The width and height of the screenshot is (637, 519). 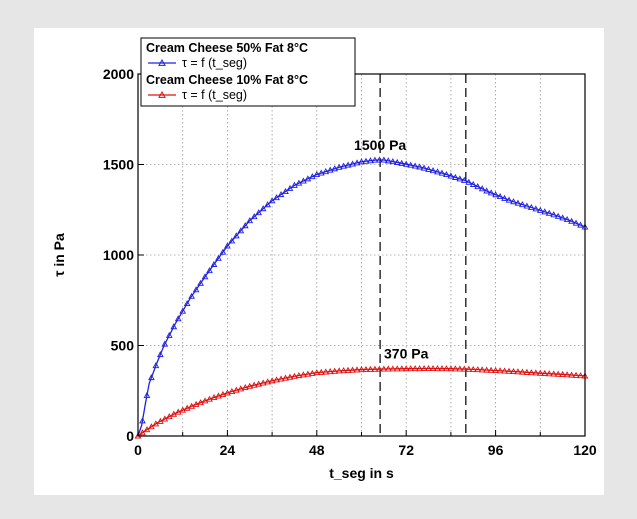 I want to click on y-tick-label: 500, so click(x=123, y=346).